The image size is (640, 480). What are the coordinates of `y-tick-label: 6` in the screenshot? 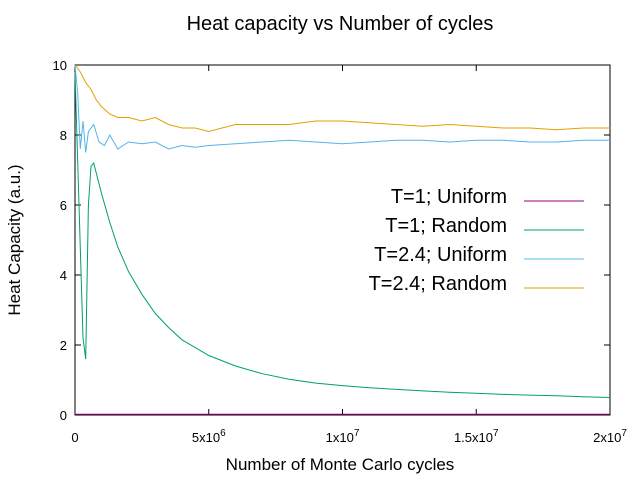 It's located at (63, 205).